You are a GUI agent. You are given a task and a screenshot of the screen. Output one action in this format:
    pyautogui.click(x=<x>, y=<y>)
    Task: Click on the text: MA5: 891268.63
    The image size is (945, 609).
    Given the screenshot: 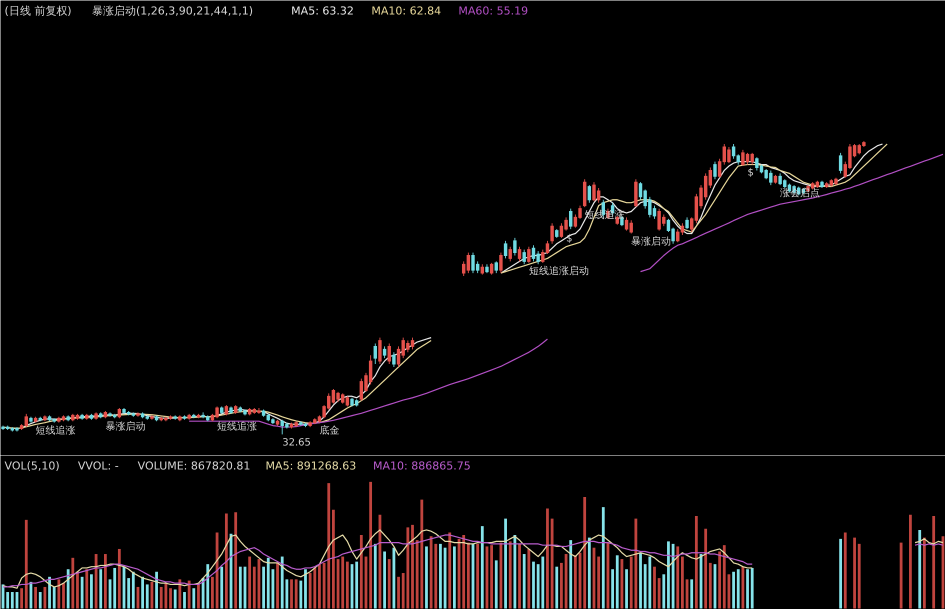 What is the action you would take?
    pyautogui.click(x=311, y=466)
    